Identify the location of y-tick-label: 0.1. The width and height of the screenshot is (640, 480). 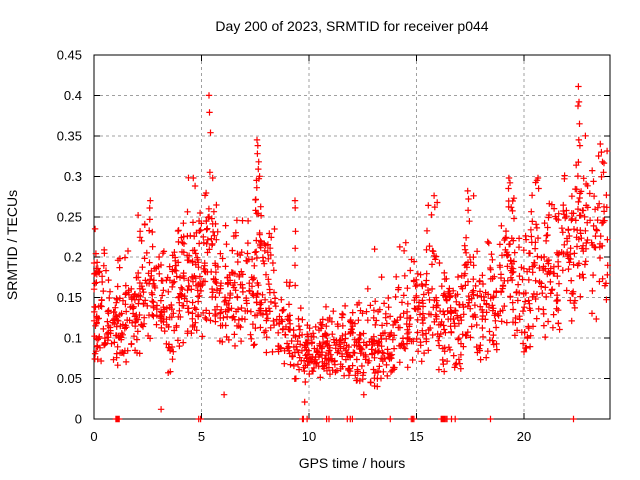
(73, 338).